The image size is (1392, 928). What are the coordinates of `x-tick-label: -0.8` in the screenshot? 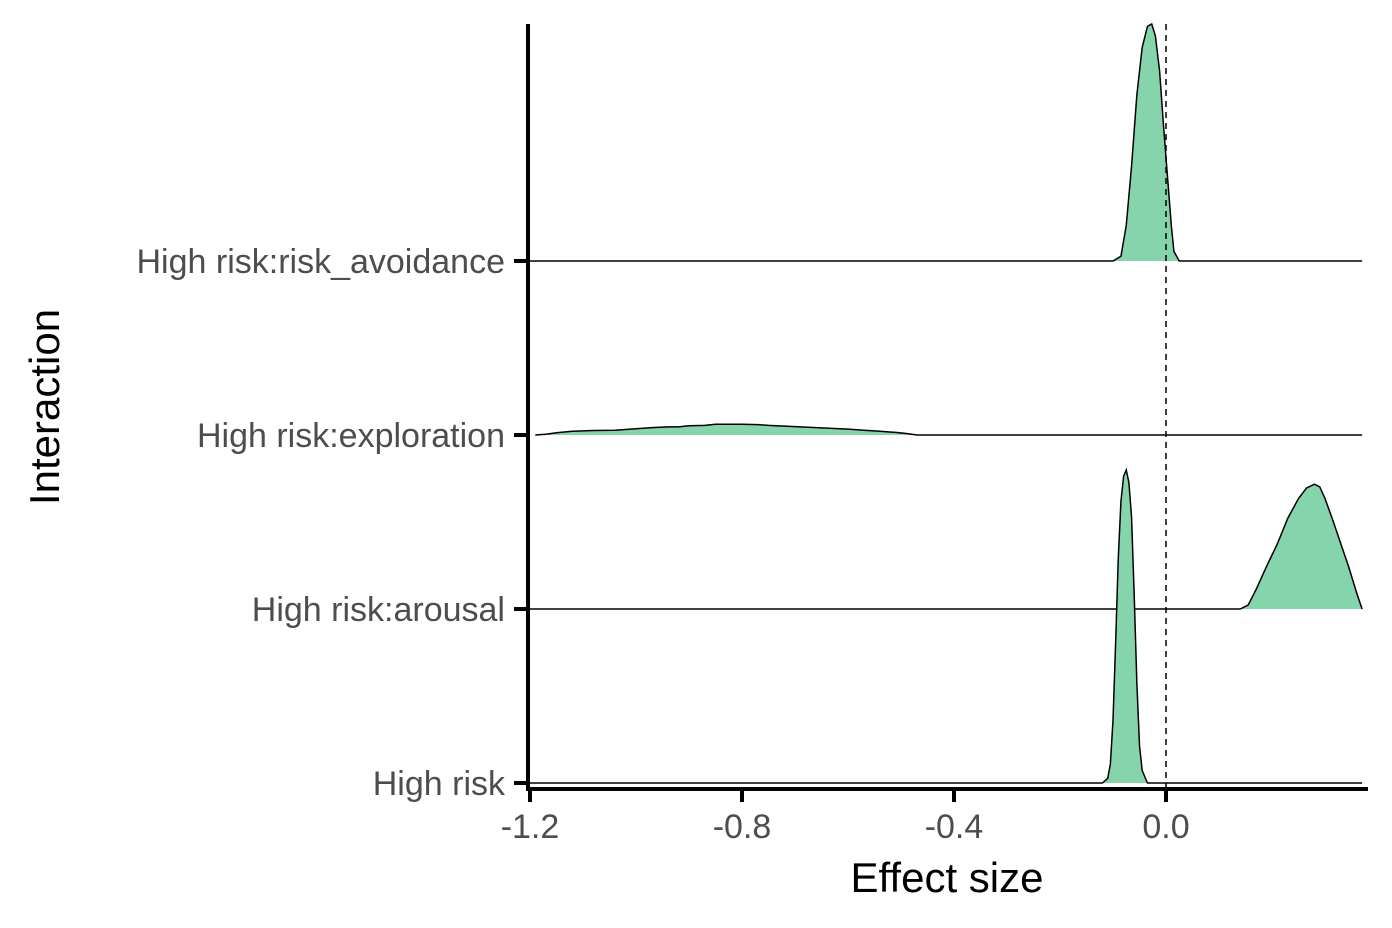 It's located at (742, 827).